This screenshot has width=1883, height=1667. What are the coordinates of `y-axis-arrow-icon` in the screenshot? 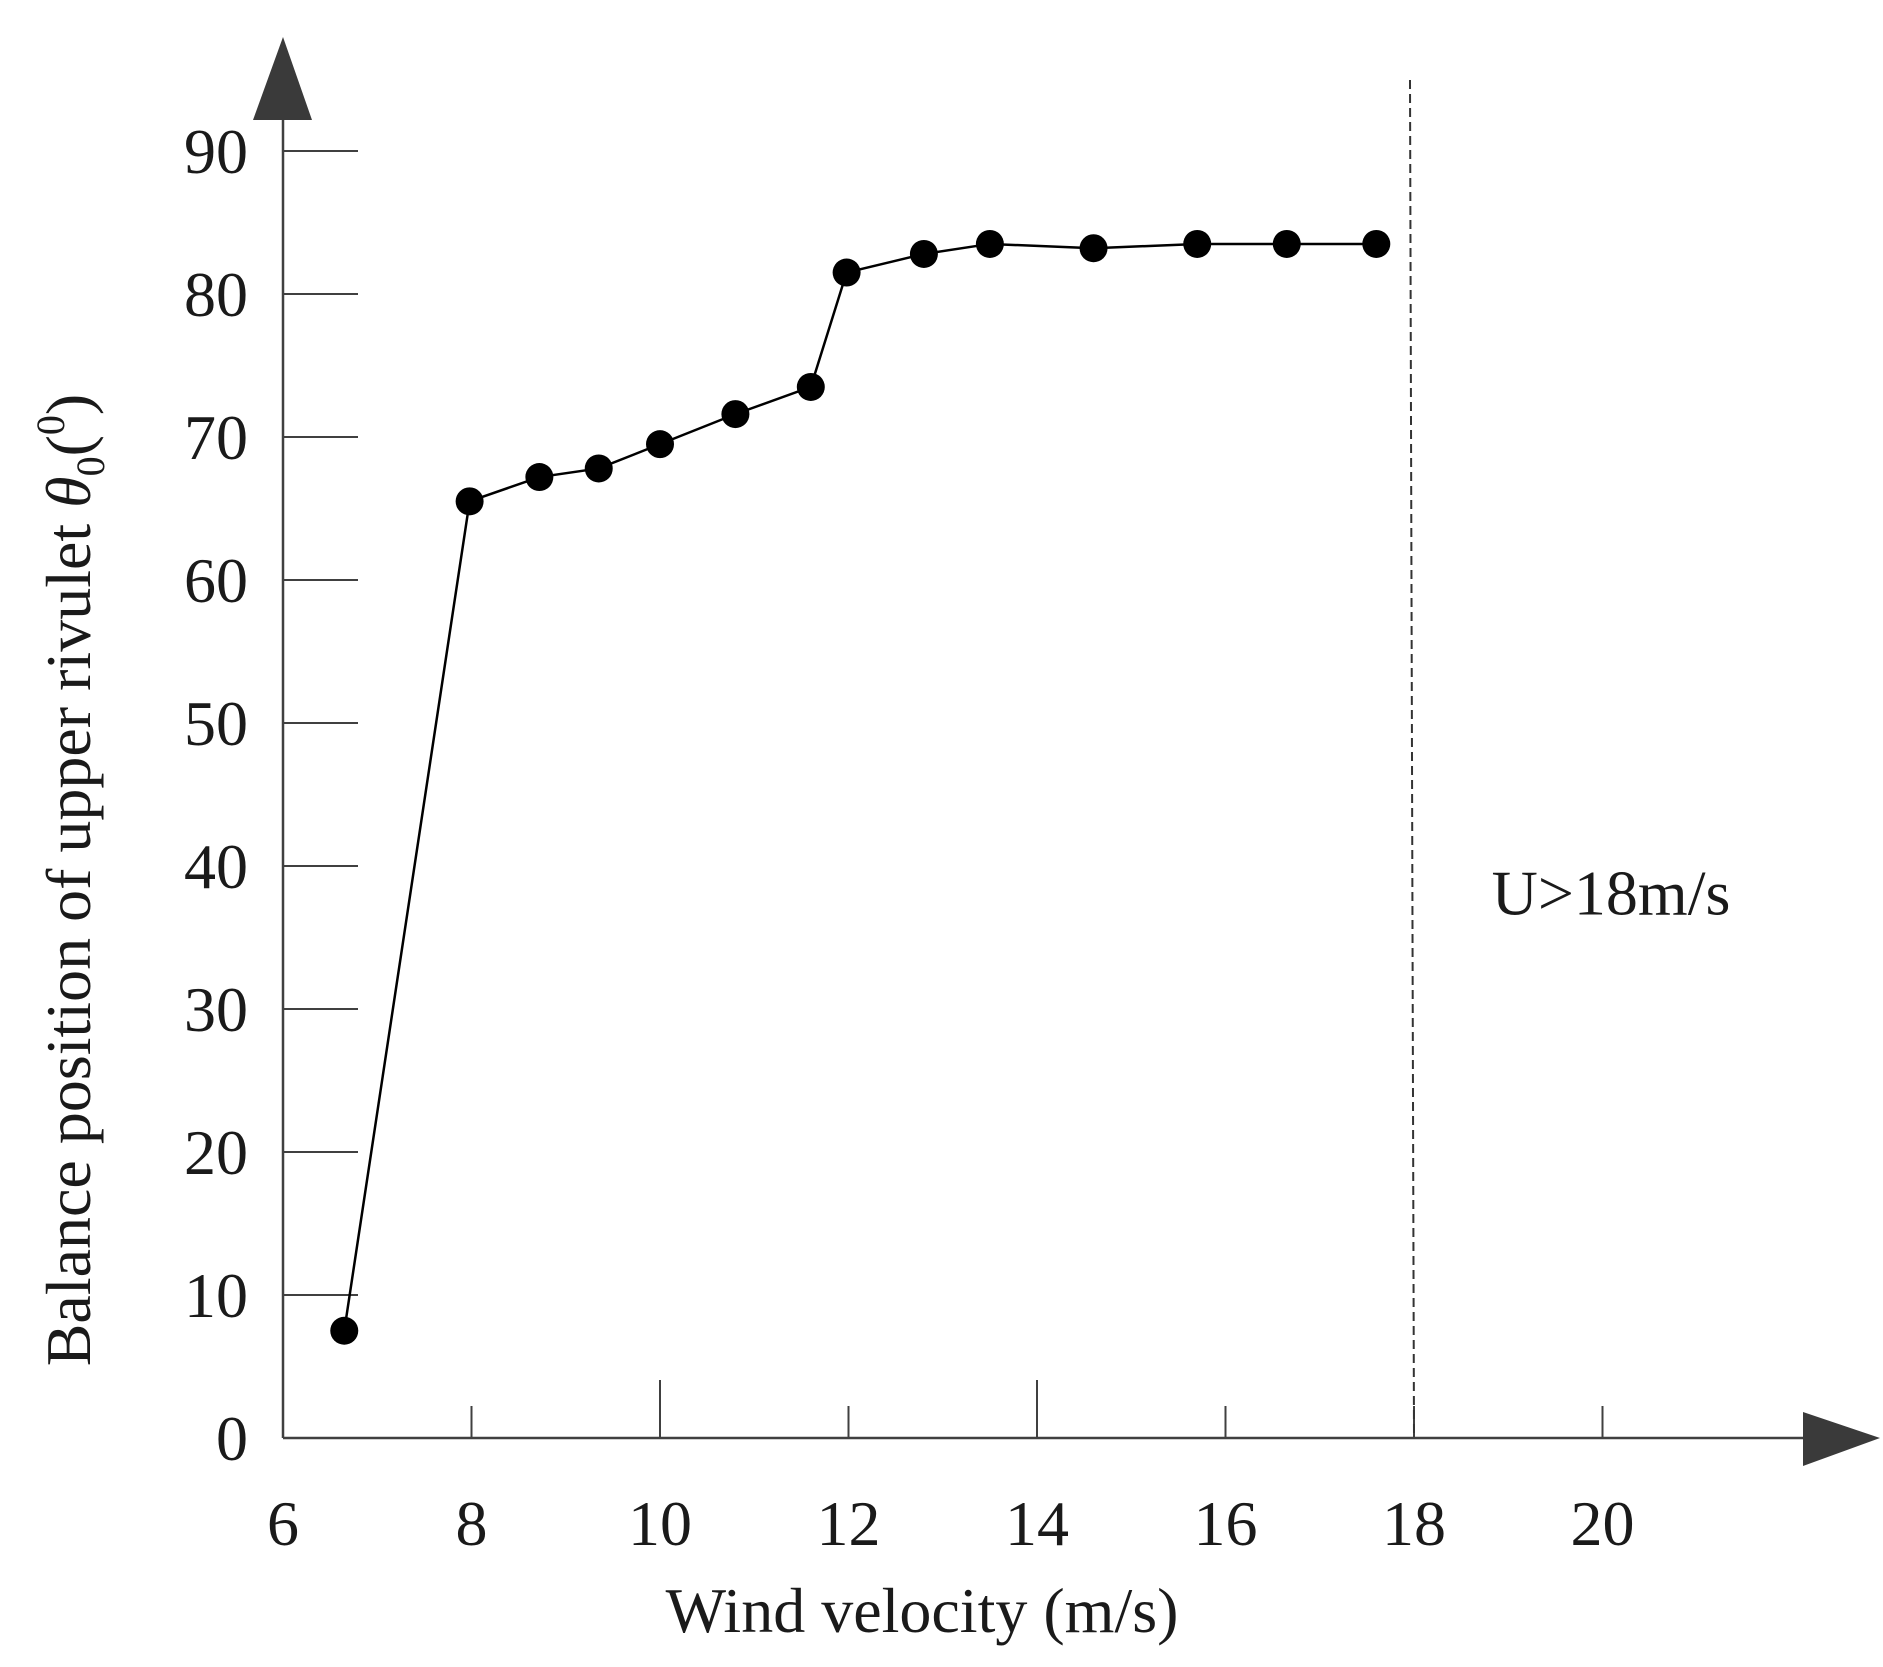 It's located at (282, 78).